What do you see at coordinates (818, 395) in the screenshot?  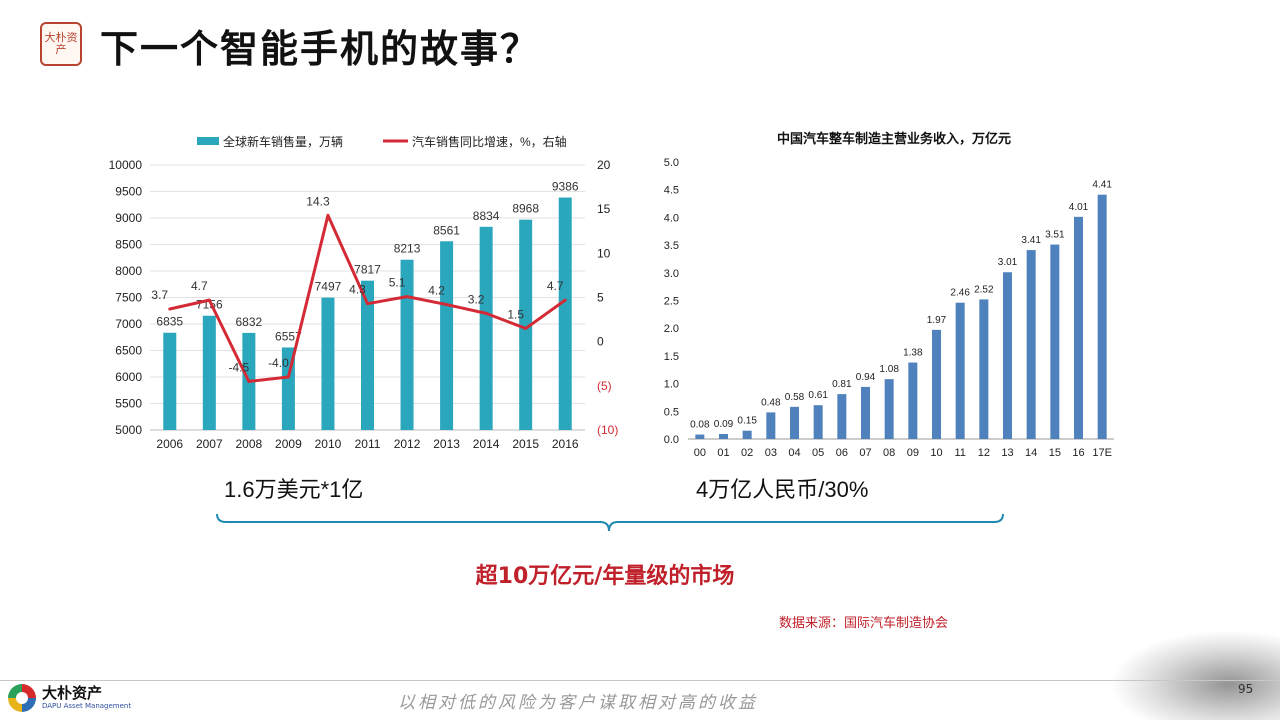 I see `revenue-bar-label: 0.61` at bounding box center [818, 395].